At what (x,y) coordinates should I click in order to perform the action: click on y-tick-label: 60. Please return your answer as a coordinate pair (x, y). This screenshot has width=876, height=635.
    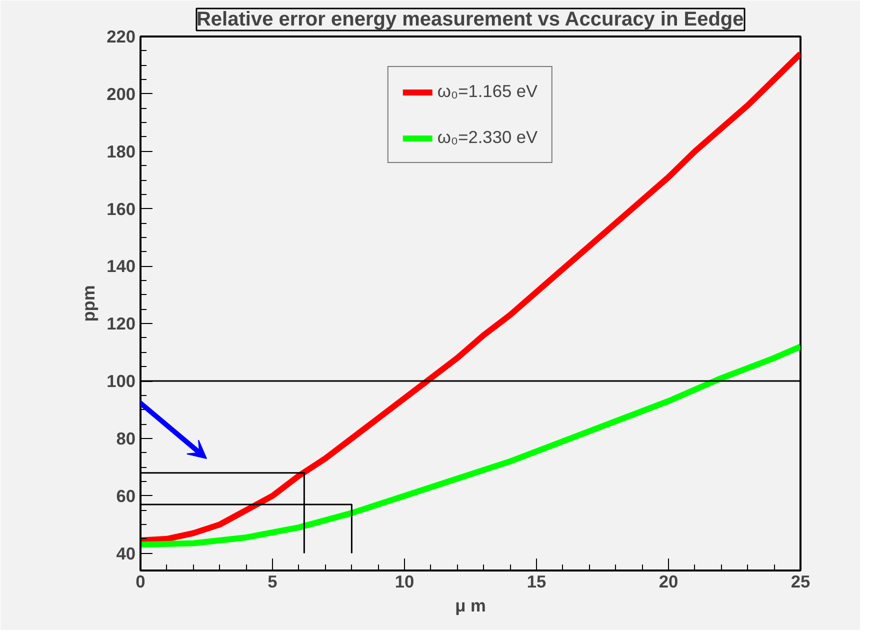
    Looking at the image, I should click on (126, 496).